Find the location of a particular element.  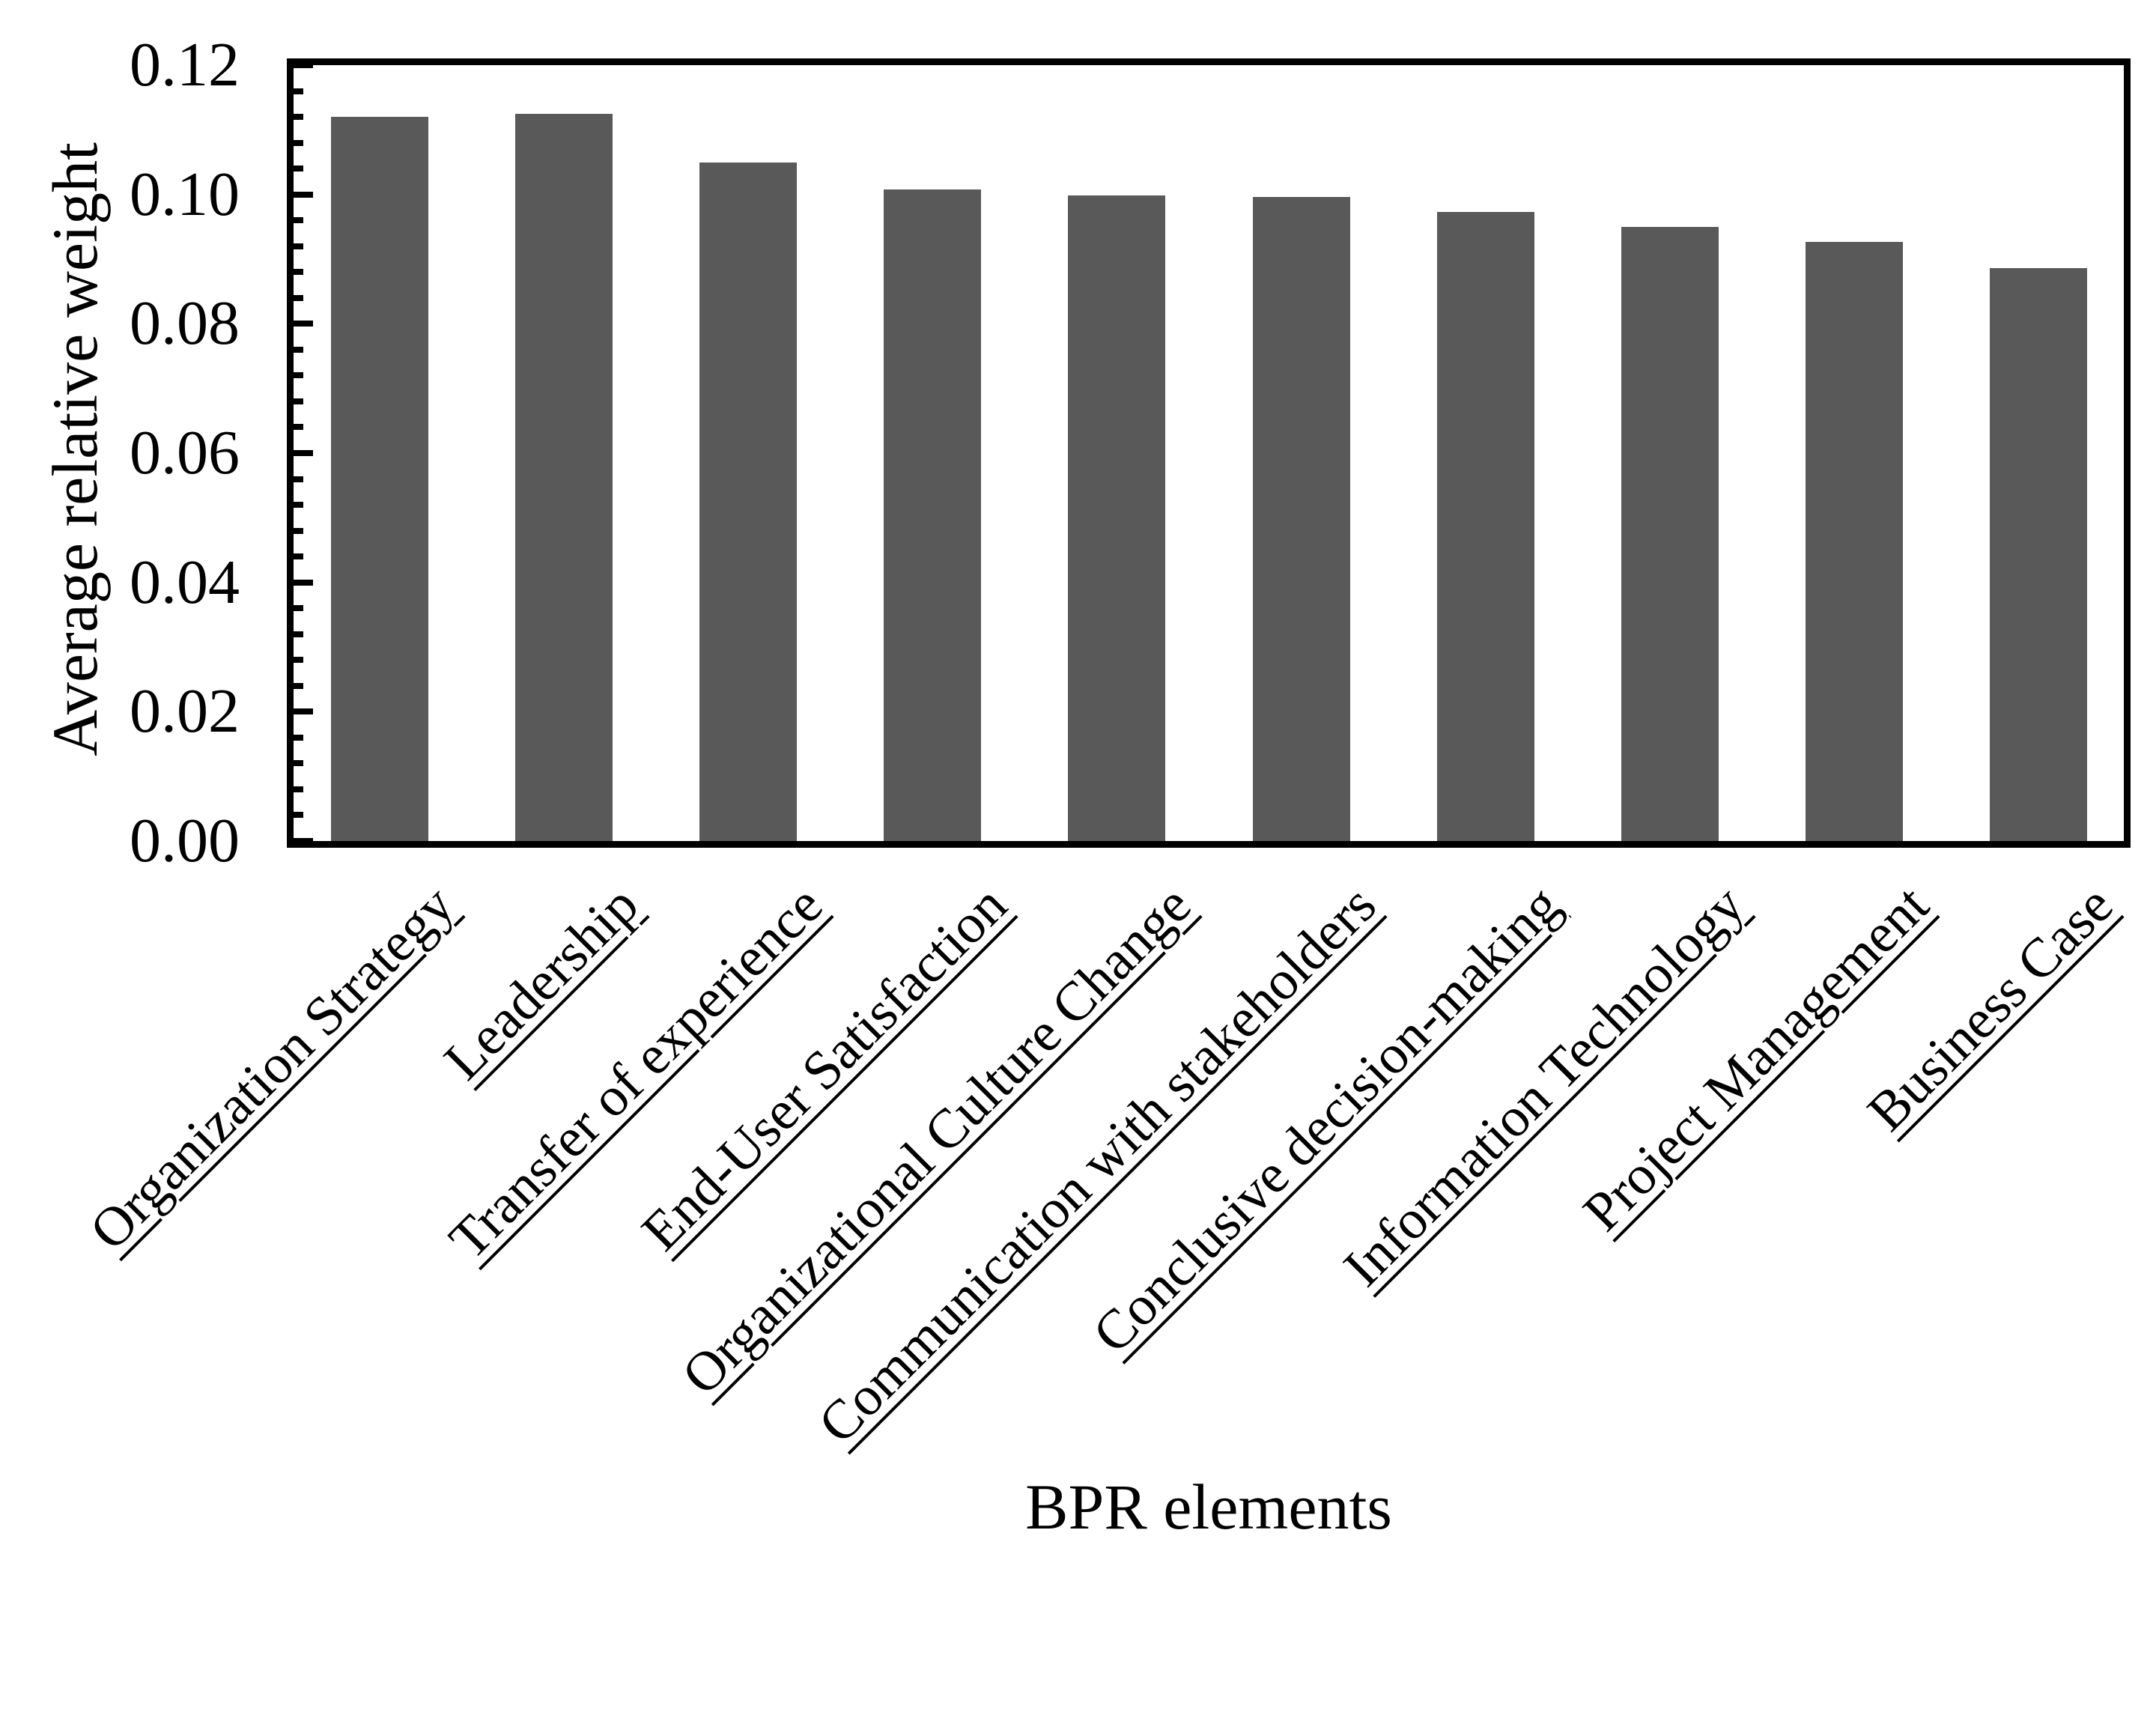

y-tick-label: 0.08 is located at coordinates (185, 323).